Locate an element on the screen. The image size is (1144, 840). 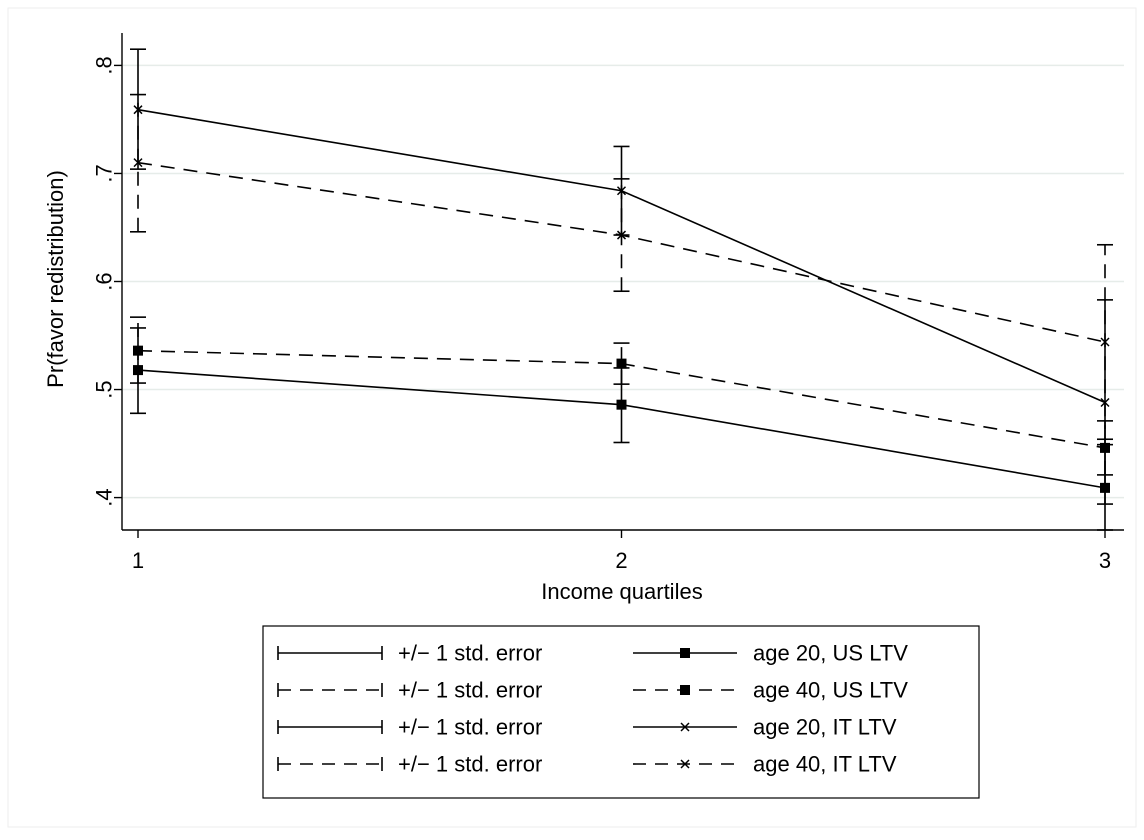
legend-item: age 20, US LTV is located at coordinates (770, 653).